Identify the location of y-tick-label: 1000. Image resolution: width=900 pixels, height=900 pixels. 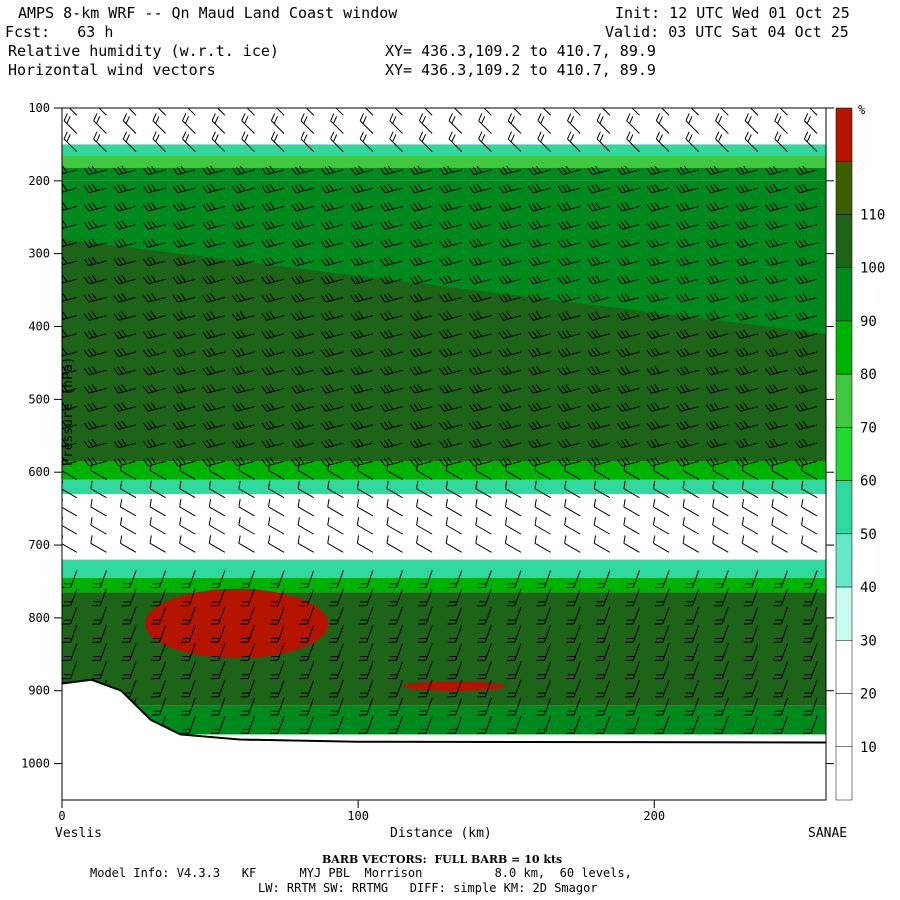
(35, 764).